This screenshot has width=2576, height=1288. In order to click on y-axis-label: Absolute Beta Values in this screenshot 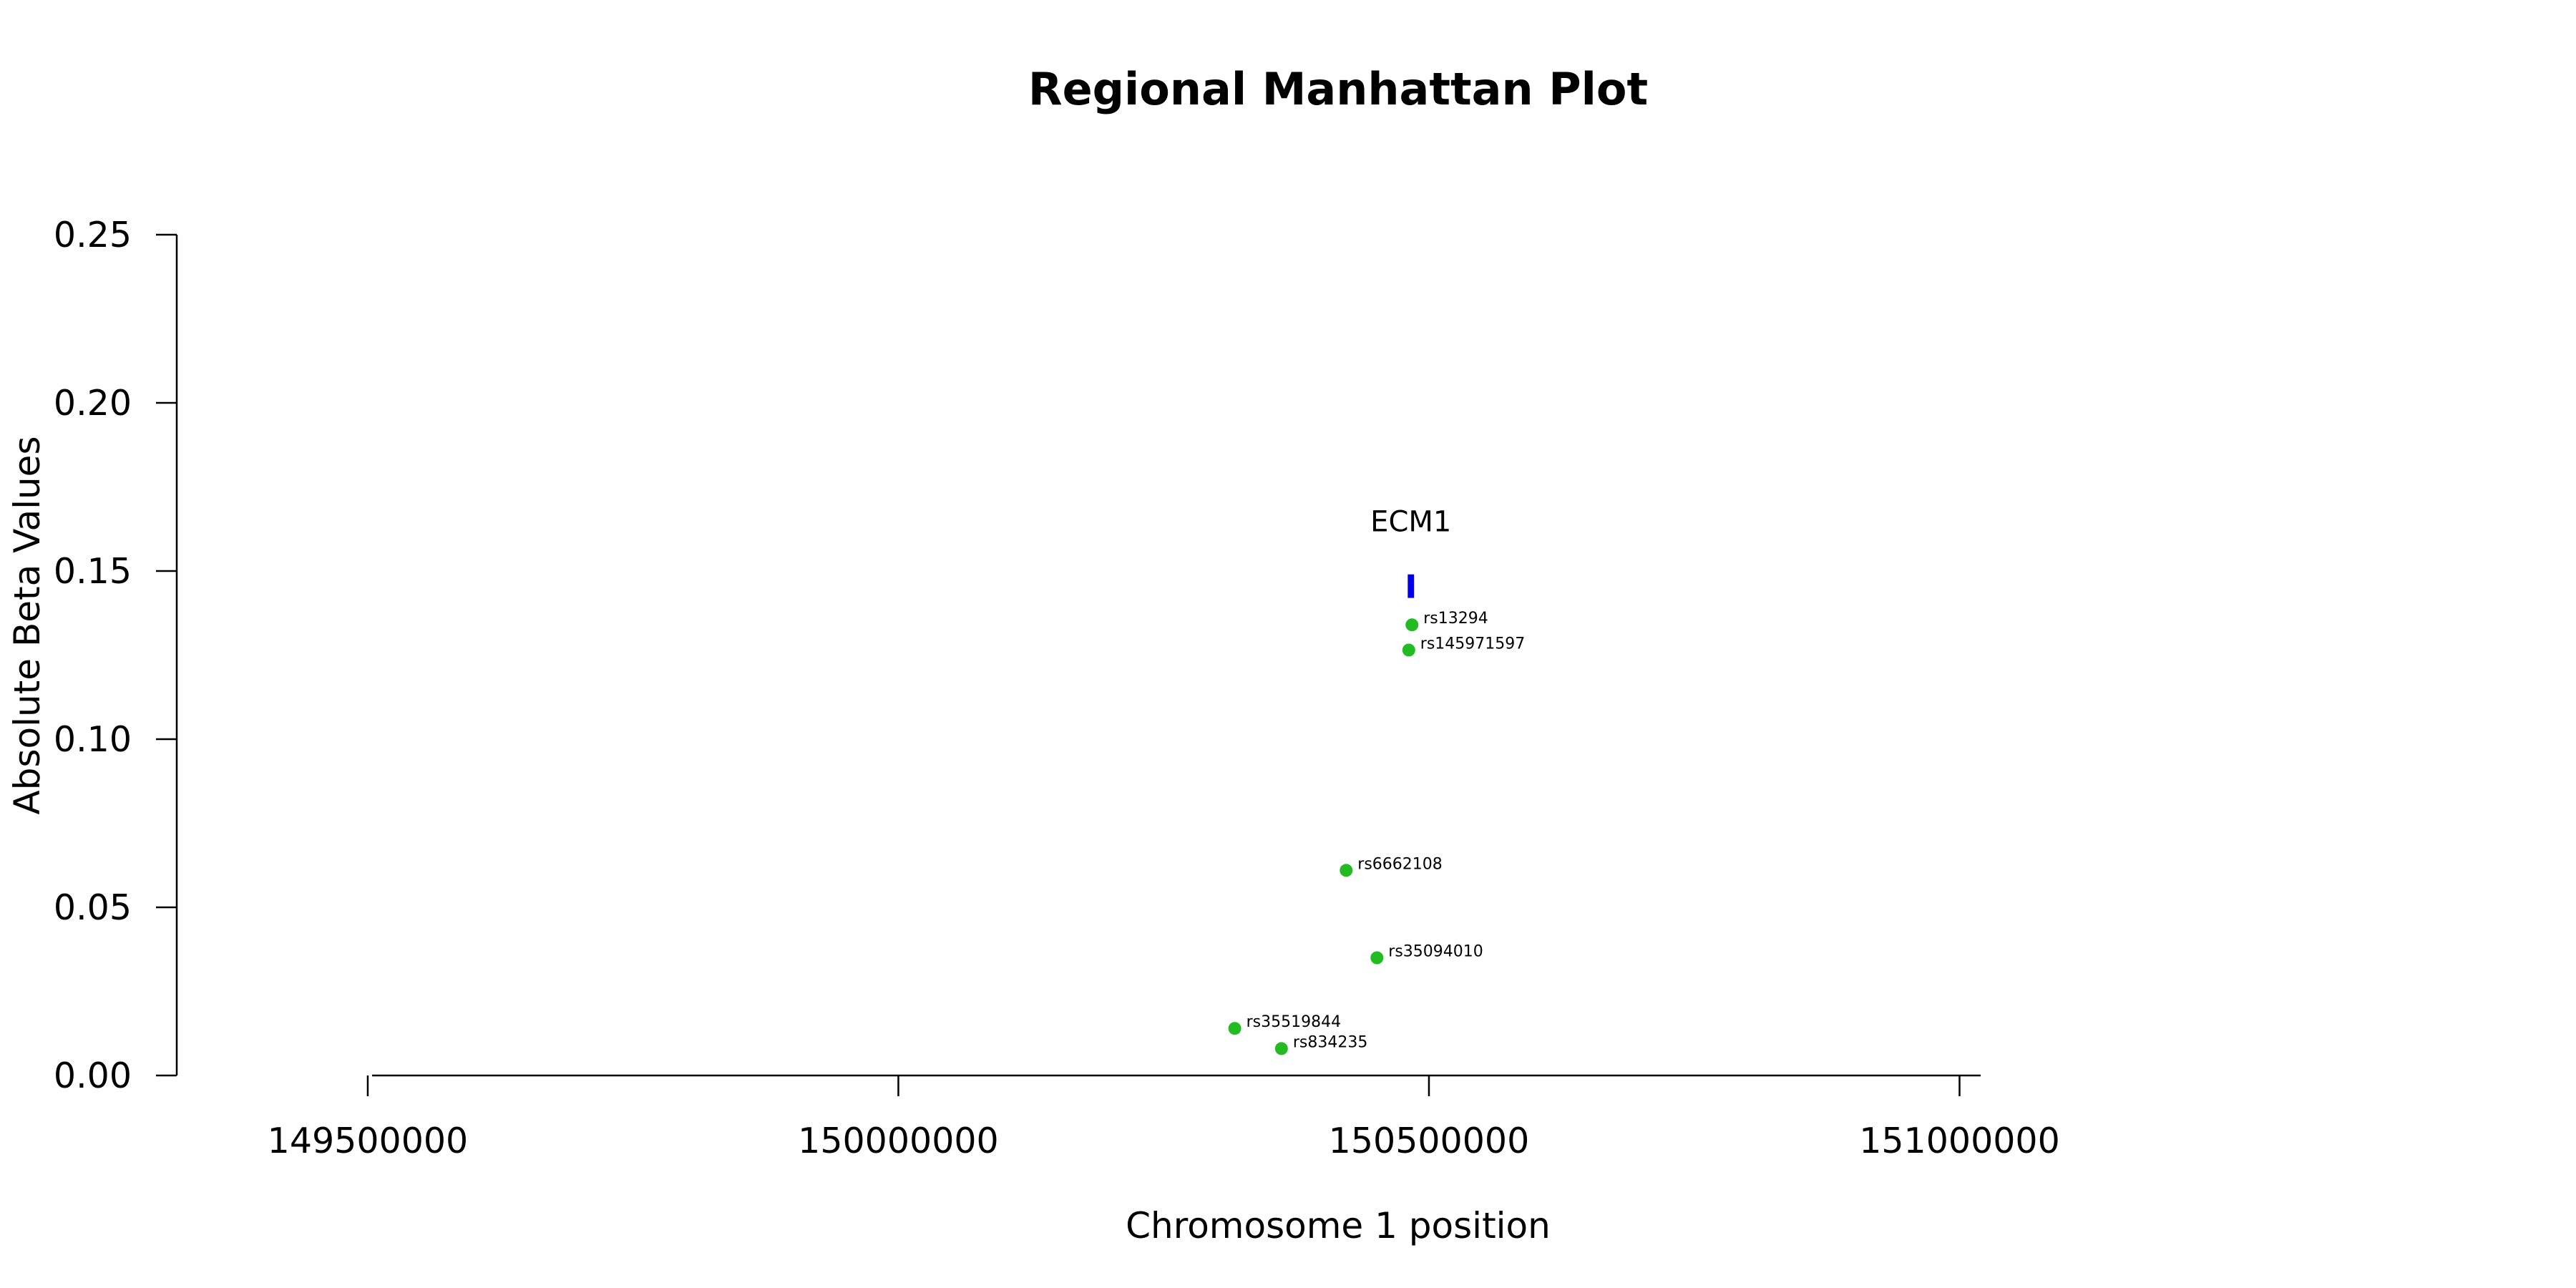, I will do `click(27, 625)`.